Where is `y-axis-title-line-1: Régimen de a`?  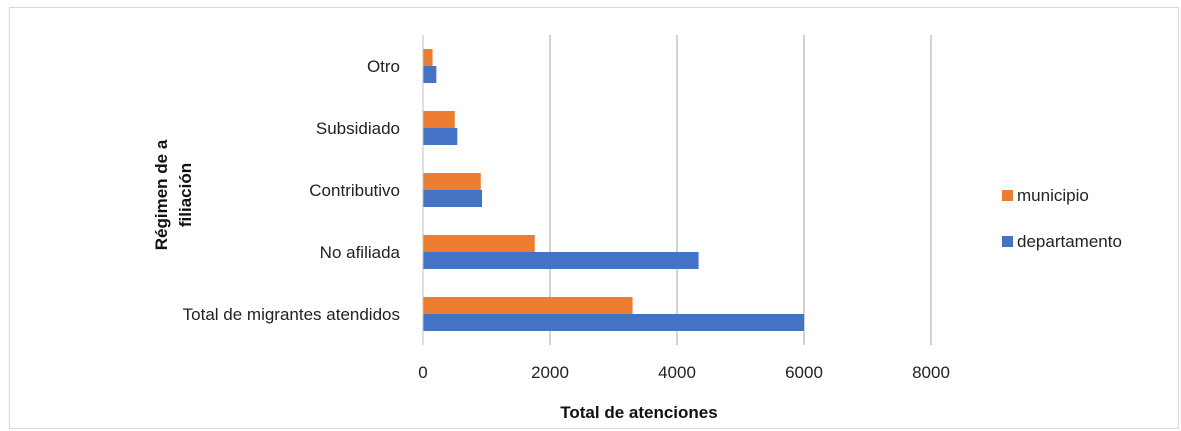
y-axis-title-line-1: Régimen de a is located at coordinates (161, 194).